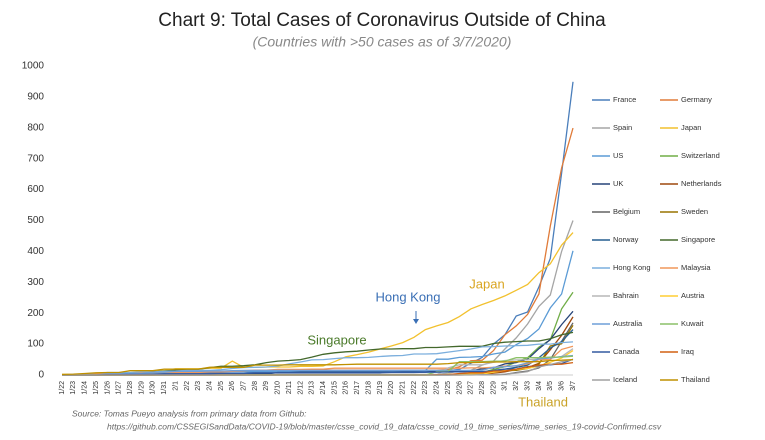  I want to click on x-tick-label: 2/21, so click(403, 388).